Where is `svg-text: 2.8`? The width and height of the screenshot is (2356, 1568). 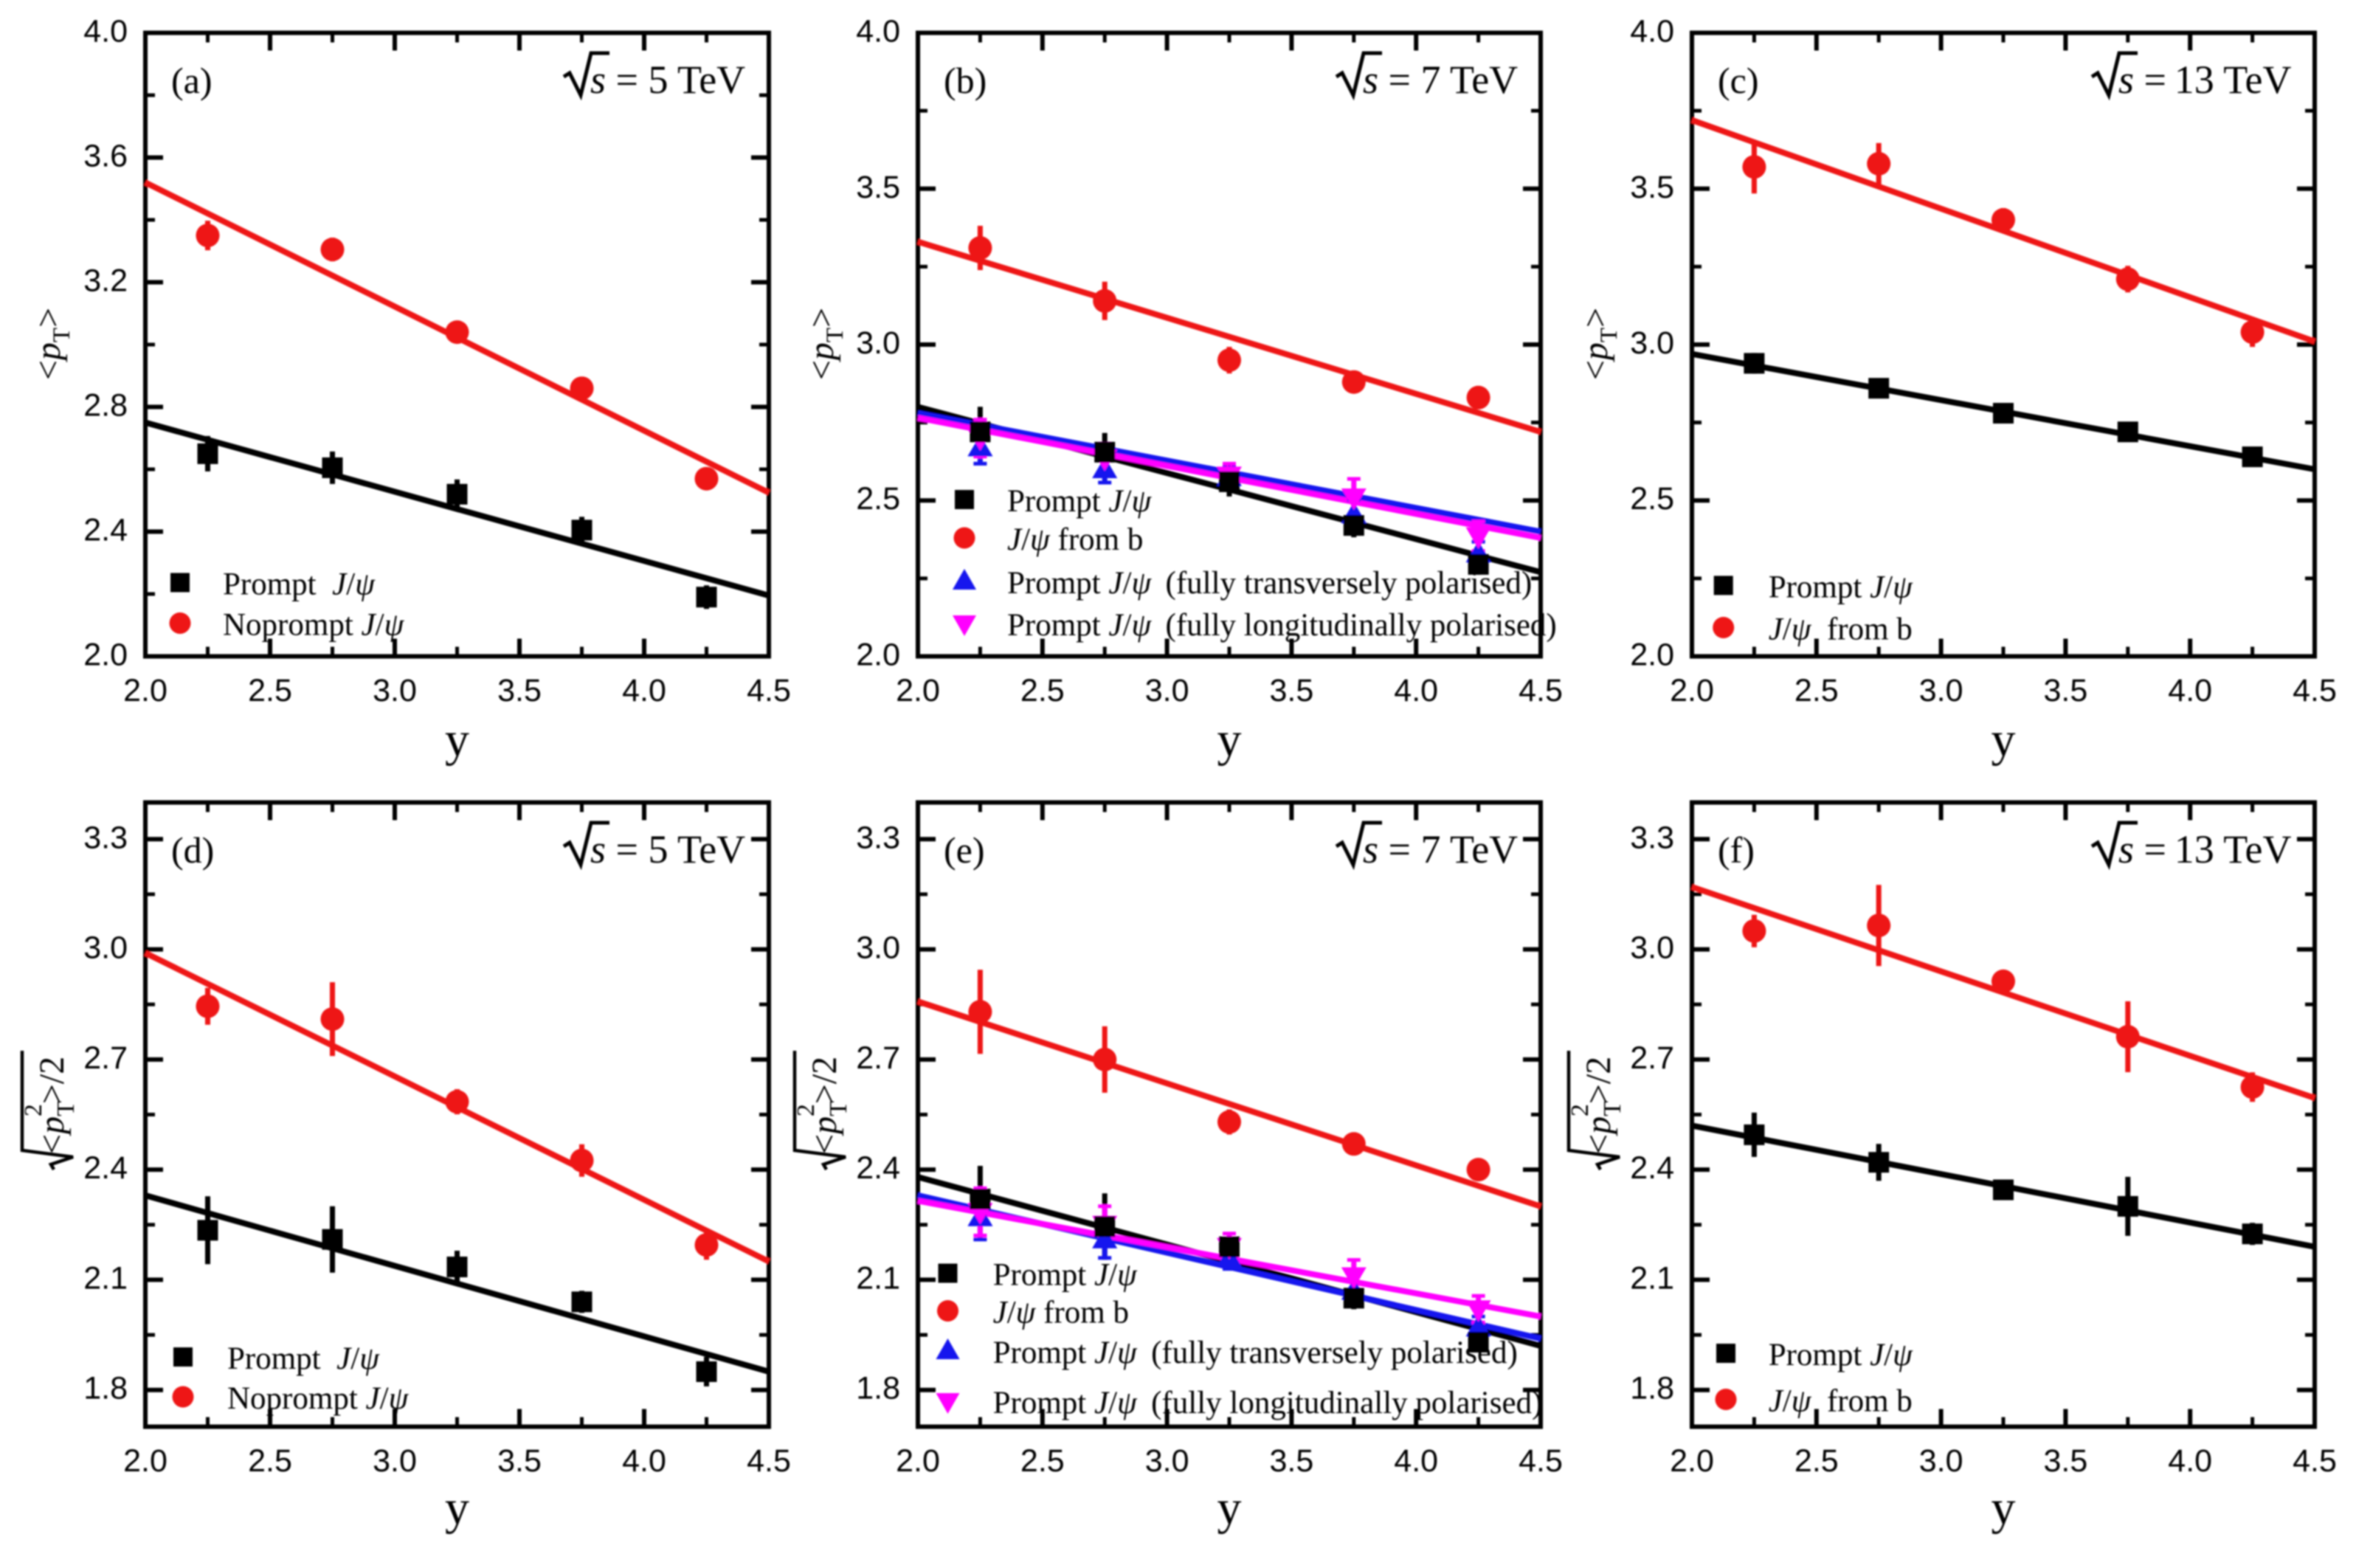 svg-text: 2.8 is located at coordinates (105, 406).